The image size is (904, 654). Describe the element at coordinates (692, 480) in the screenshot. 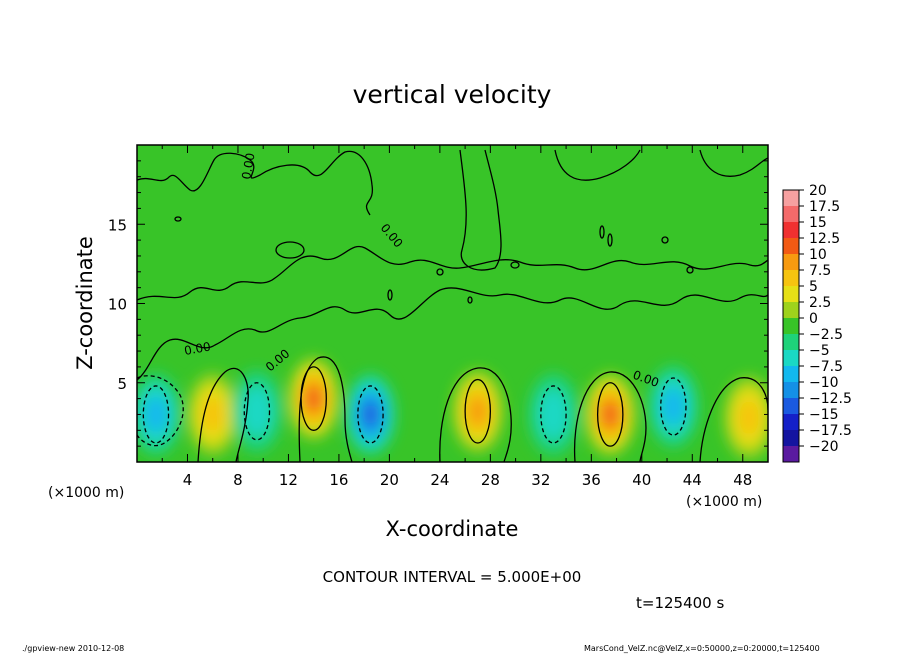

I see `x-tick-label: 44` at that location.